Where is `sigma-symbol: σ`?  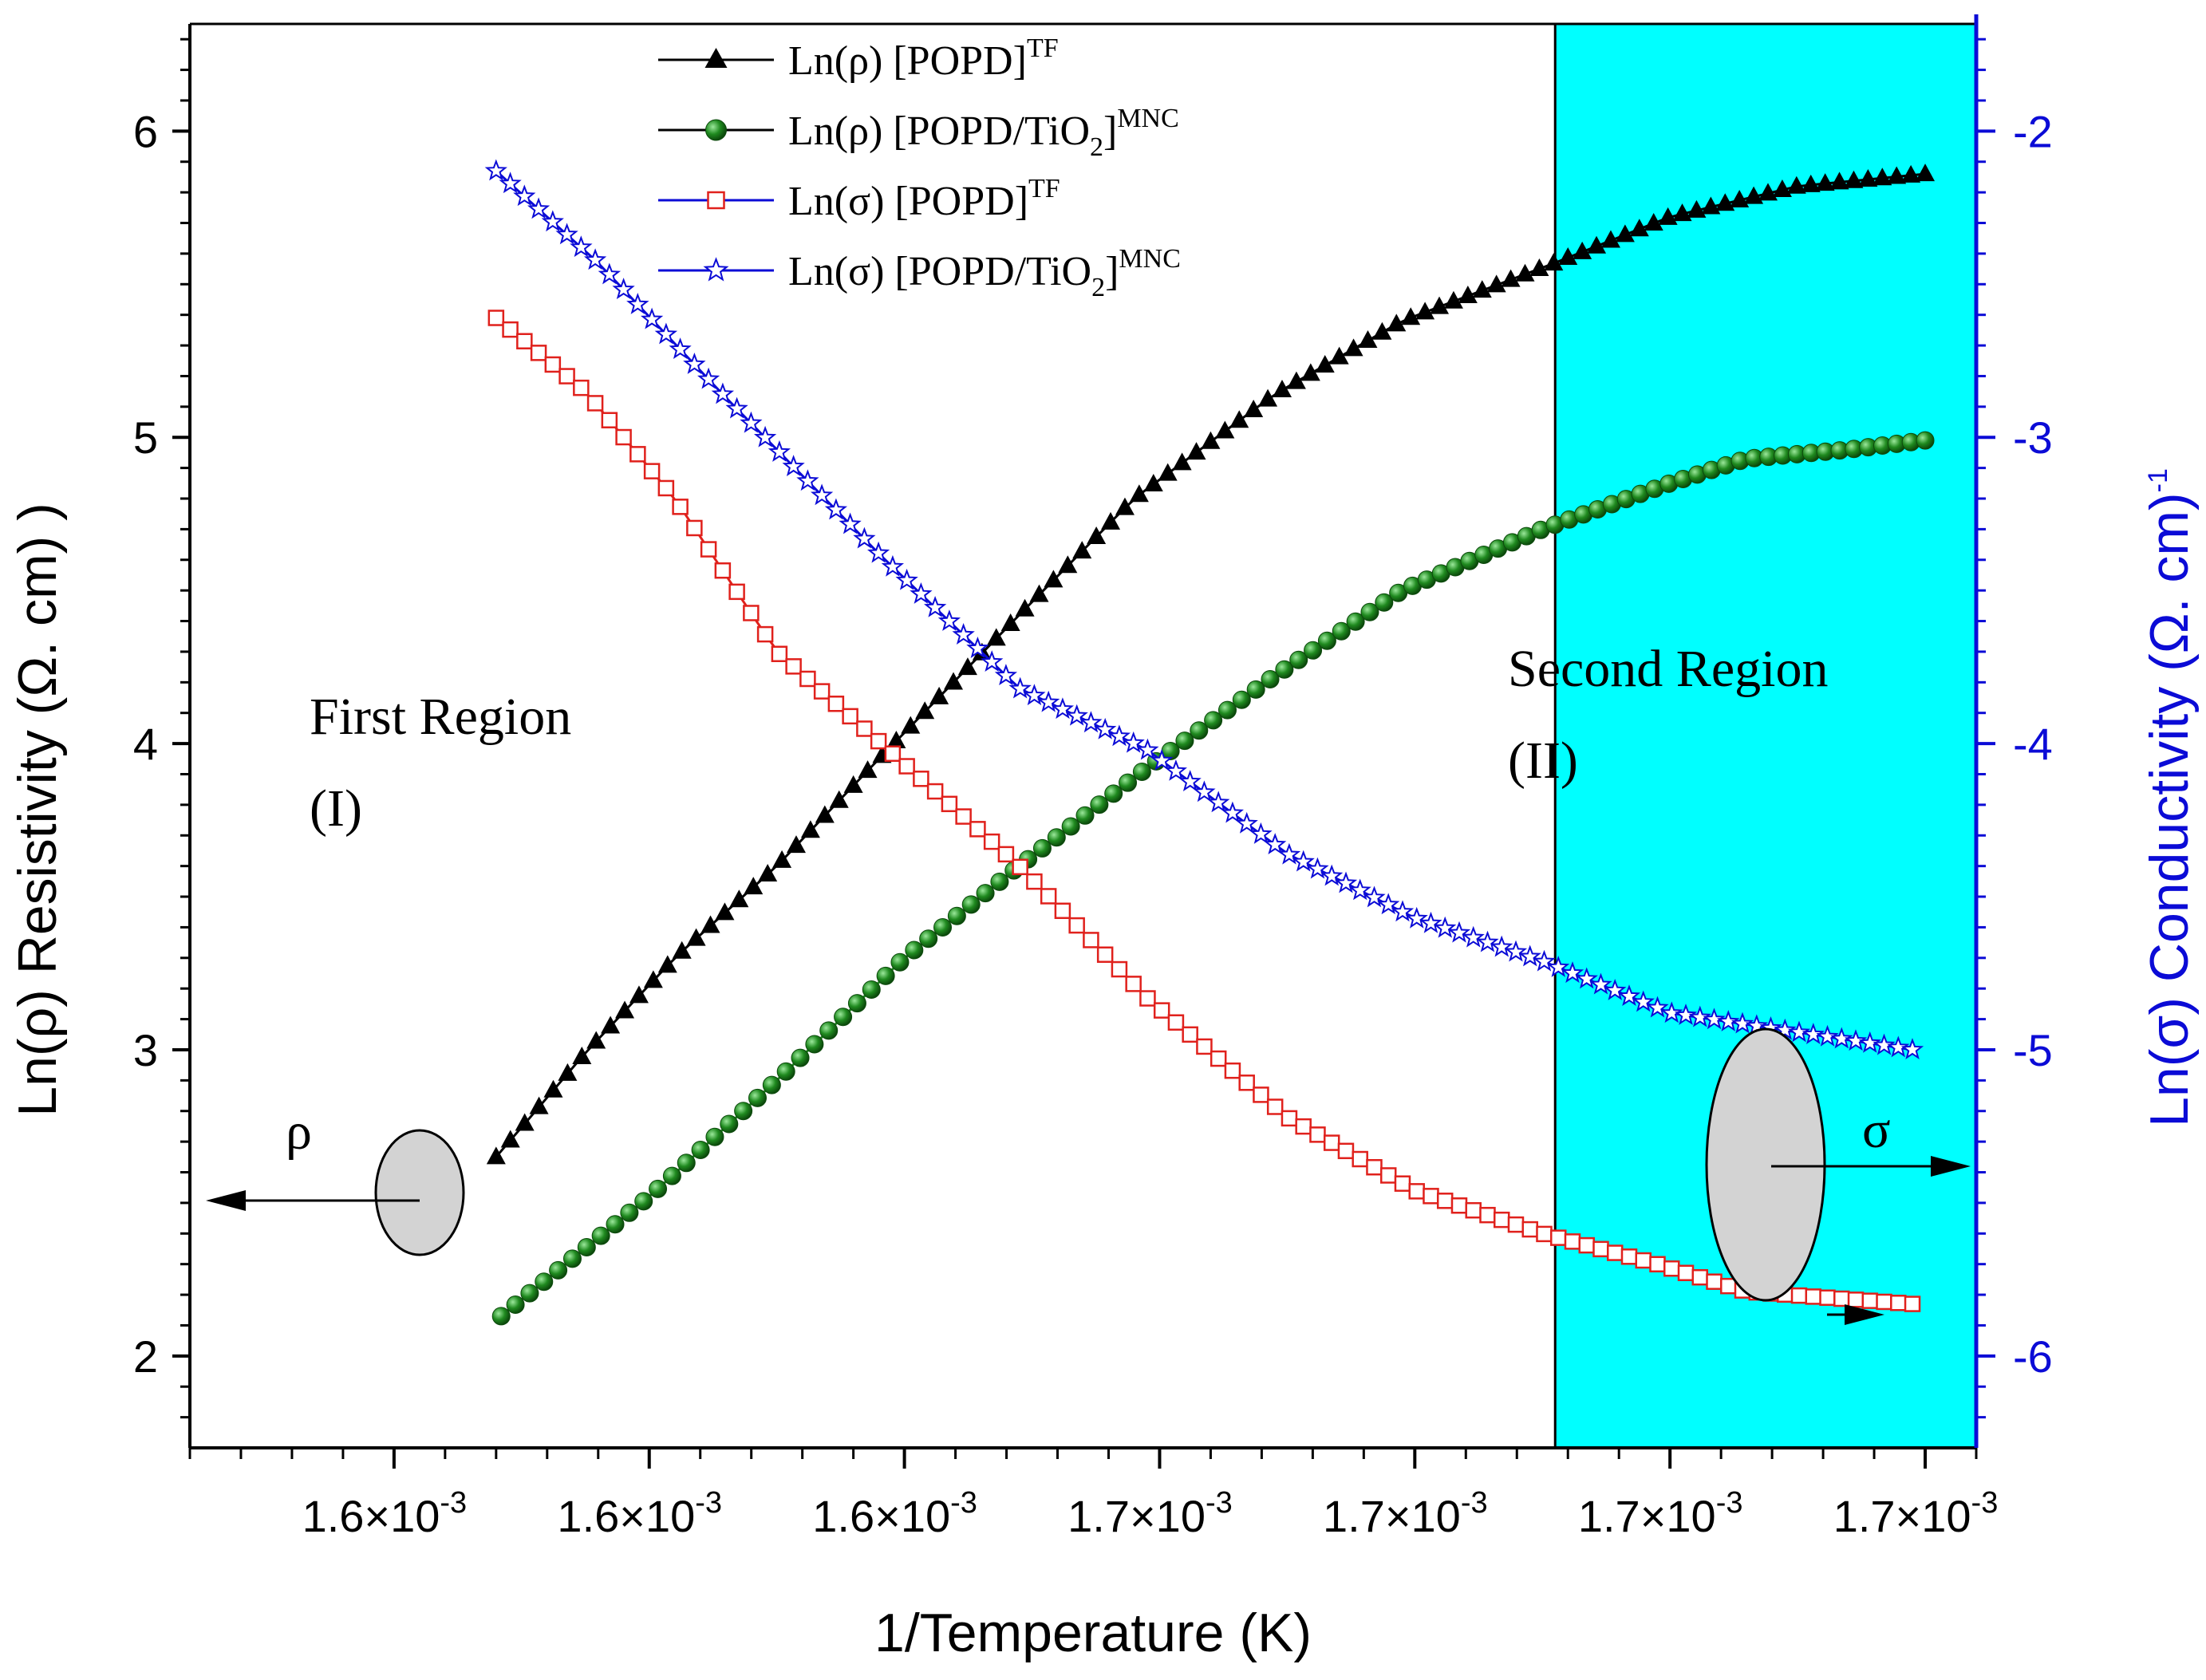
sigma-symbol: σ is located at coordinates (1877, 1130).